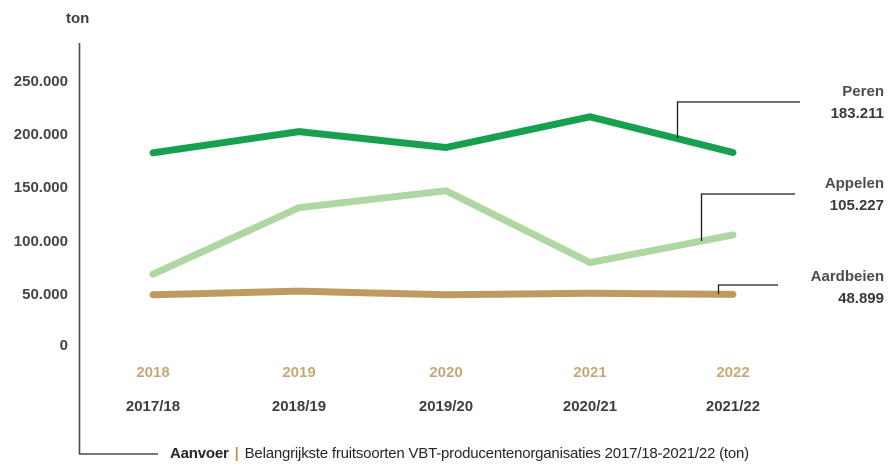  What do you see at coordinates (738, 119) in the screenshot?
I see `callout-line-peren` at bounding box center [738, 119].